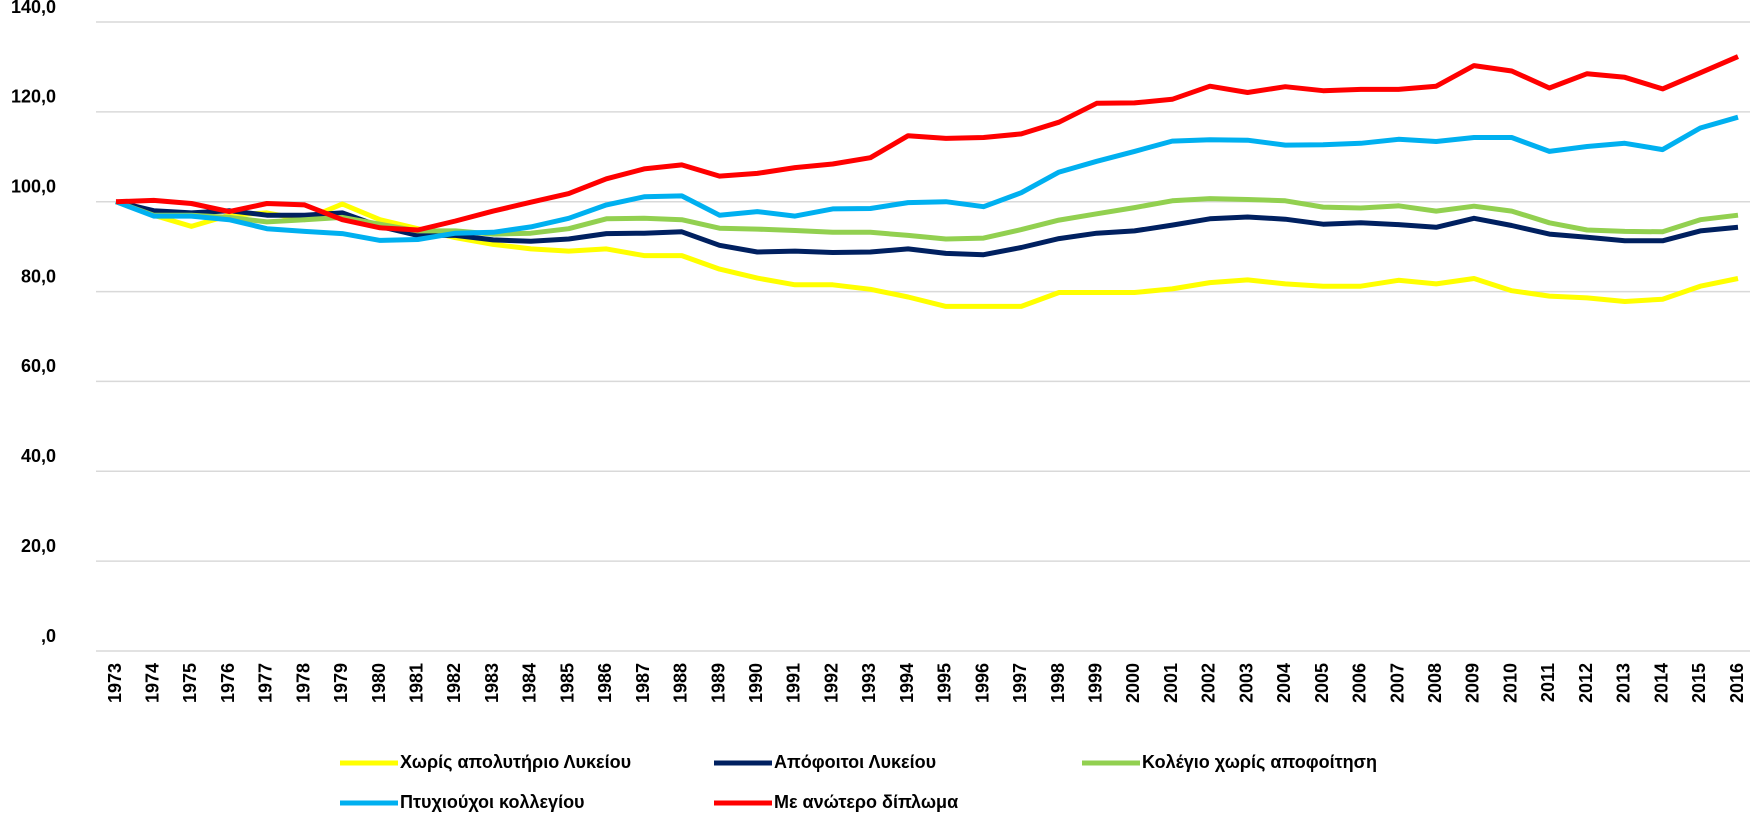 This screenshot has height=819, width=1750. Describe the element at coordinates (1171, 683) in the screenshot. I see `x-tick-label: 2001` at that location.